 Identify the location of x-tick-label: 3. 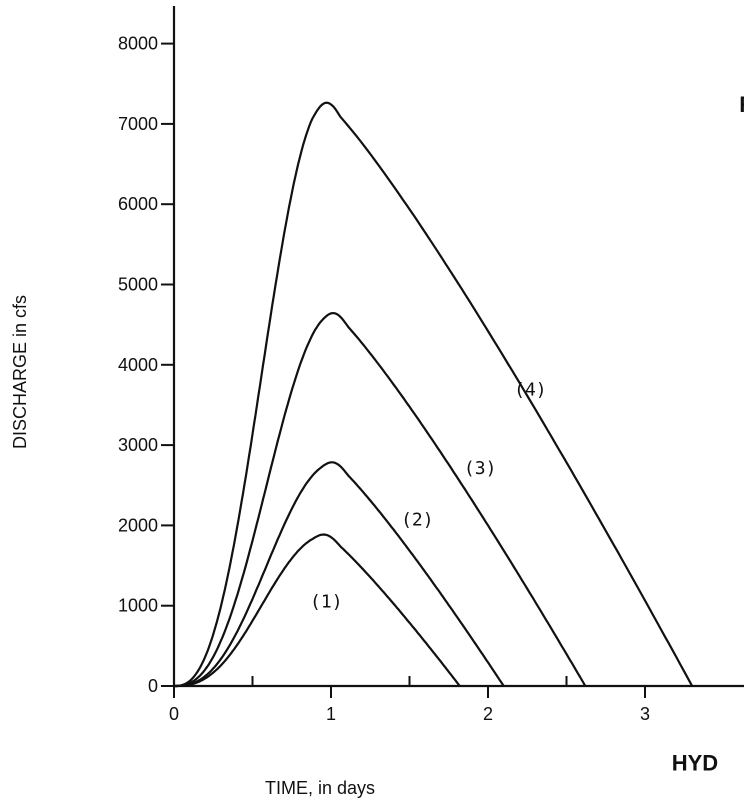
(645, 714).